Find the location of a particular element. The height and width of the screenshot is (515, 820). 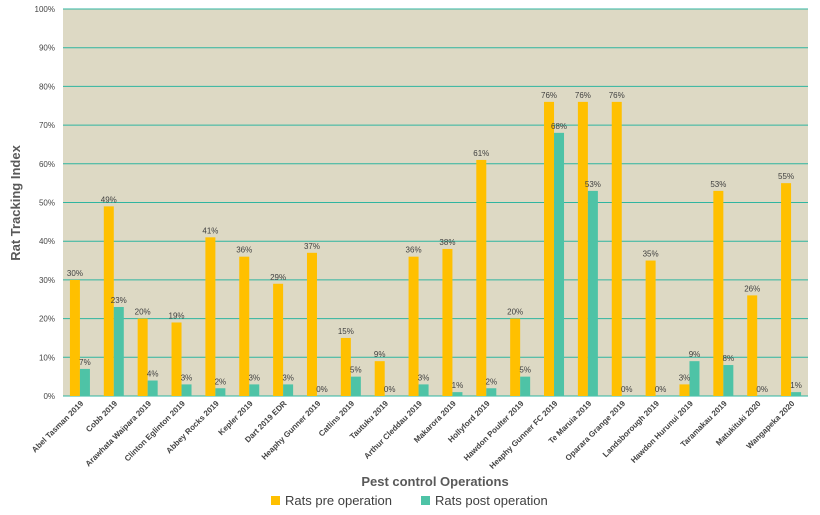

data-label: 29% is located at coordinates (278, 277).